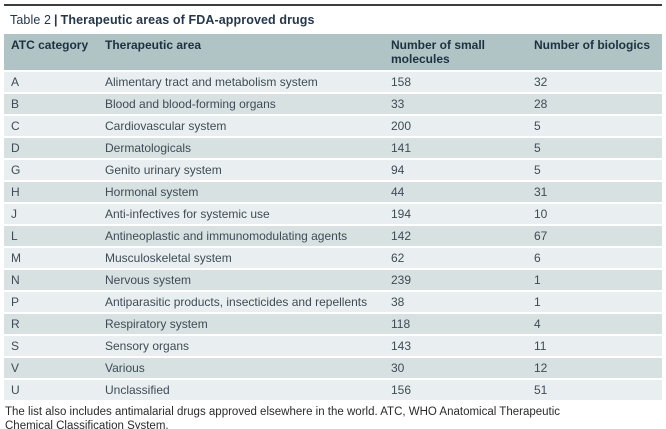  What do you see at coordinates (15, 126) in the screenshot?
I see `cell-atc: C` at bounding box center [15, 126].